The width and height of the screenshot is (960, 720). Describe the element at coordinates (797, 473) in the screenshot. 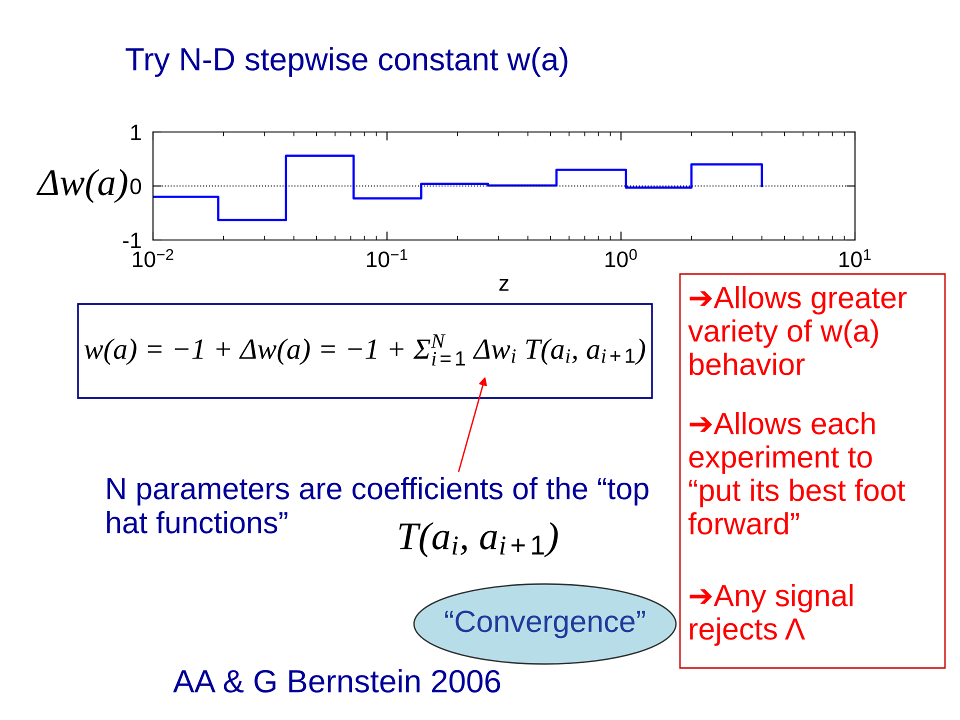

I see `text: ➔Allows each experiment to “put its best foot forward”` at that location.